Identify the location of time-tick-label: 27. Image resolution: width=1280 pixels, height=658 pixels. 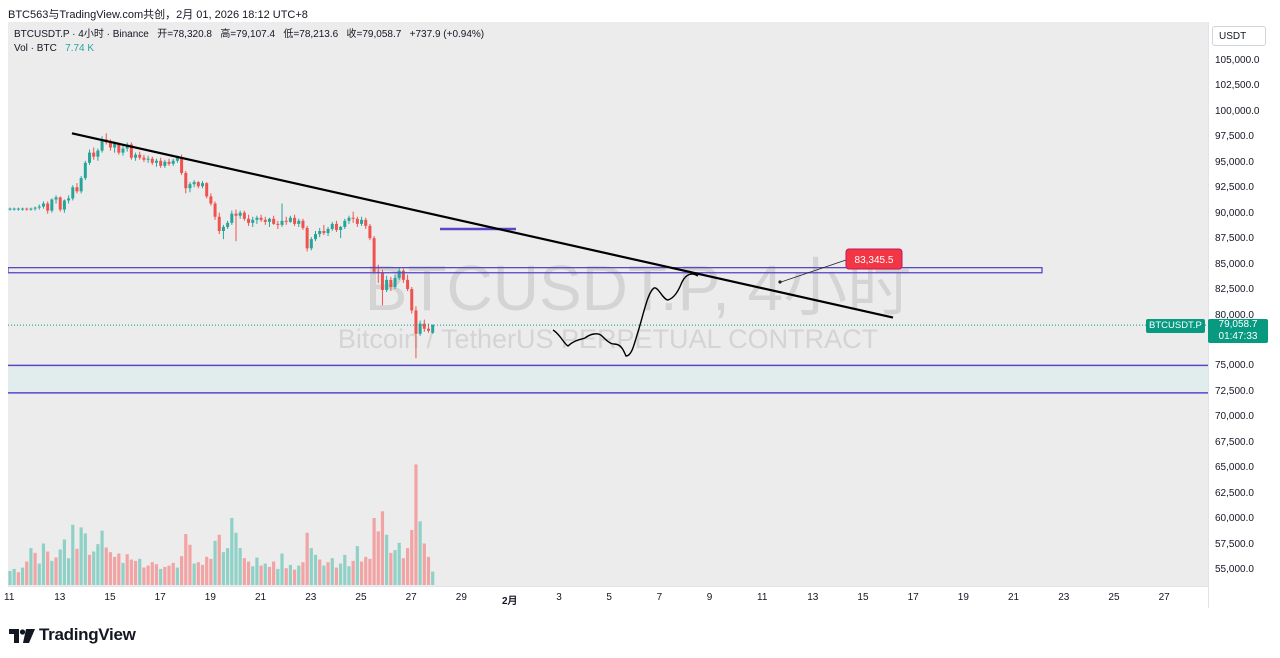
(1164, 597).